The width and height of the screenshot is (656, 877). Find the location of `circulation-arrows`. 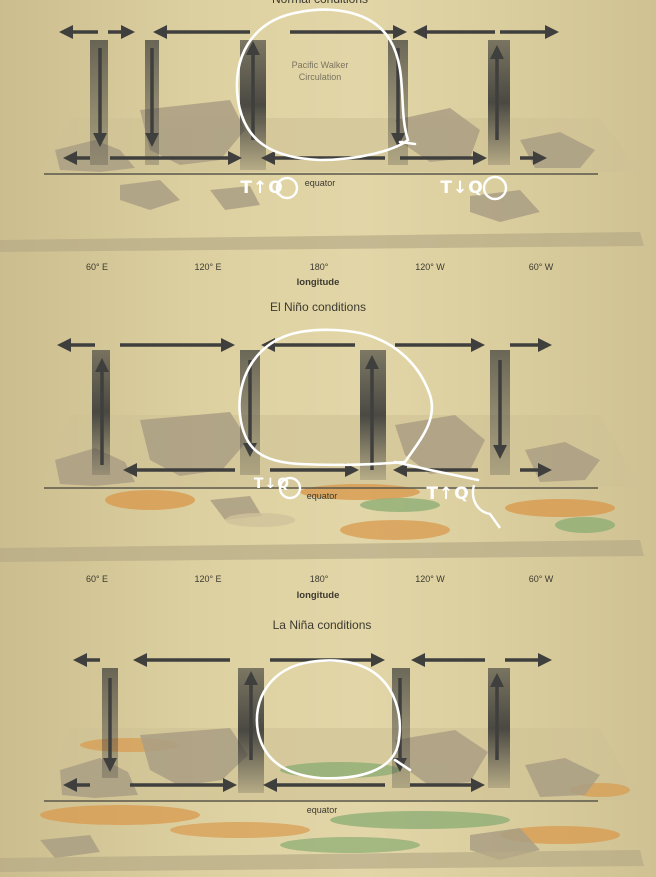

circulation-arrows is located at coordinates (304, 407).